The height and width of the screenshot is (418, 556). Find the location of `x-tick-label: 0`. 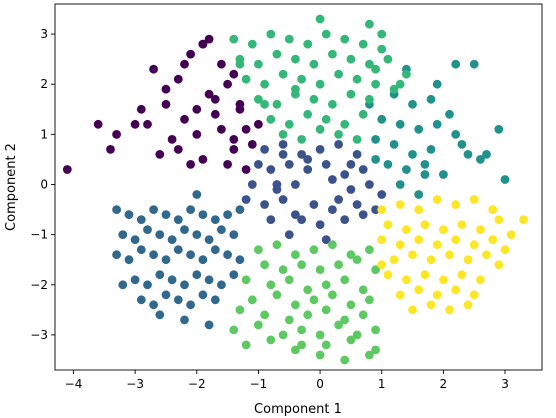

x-tick-label: 0 is located at coordinates (320, 384).